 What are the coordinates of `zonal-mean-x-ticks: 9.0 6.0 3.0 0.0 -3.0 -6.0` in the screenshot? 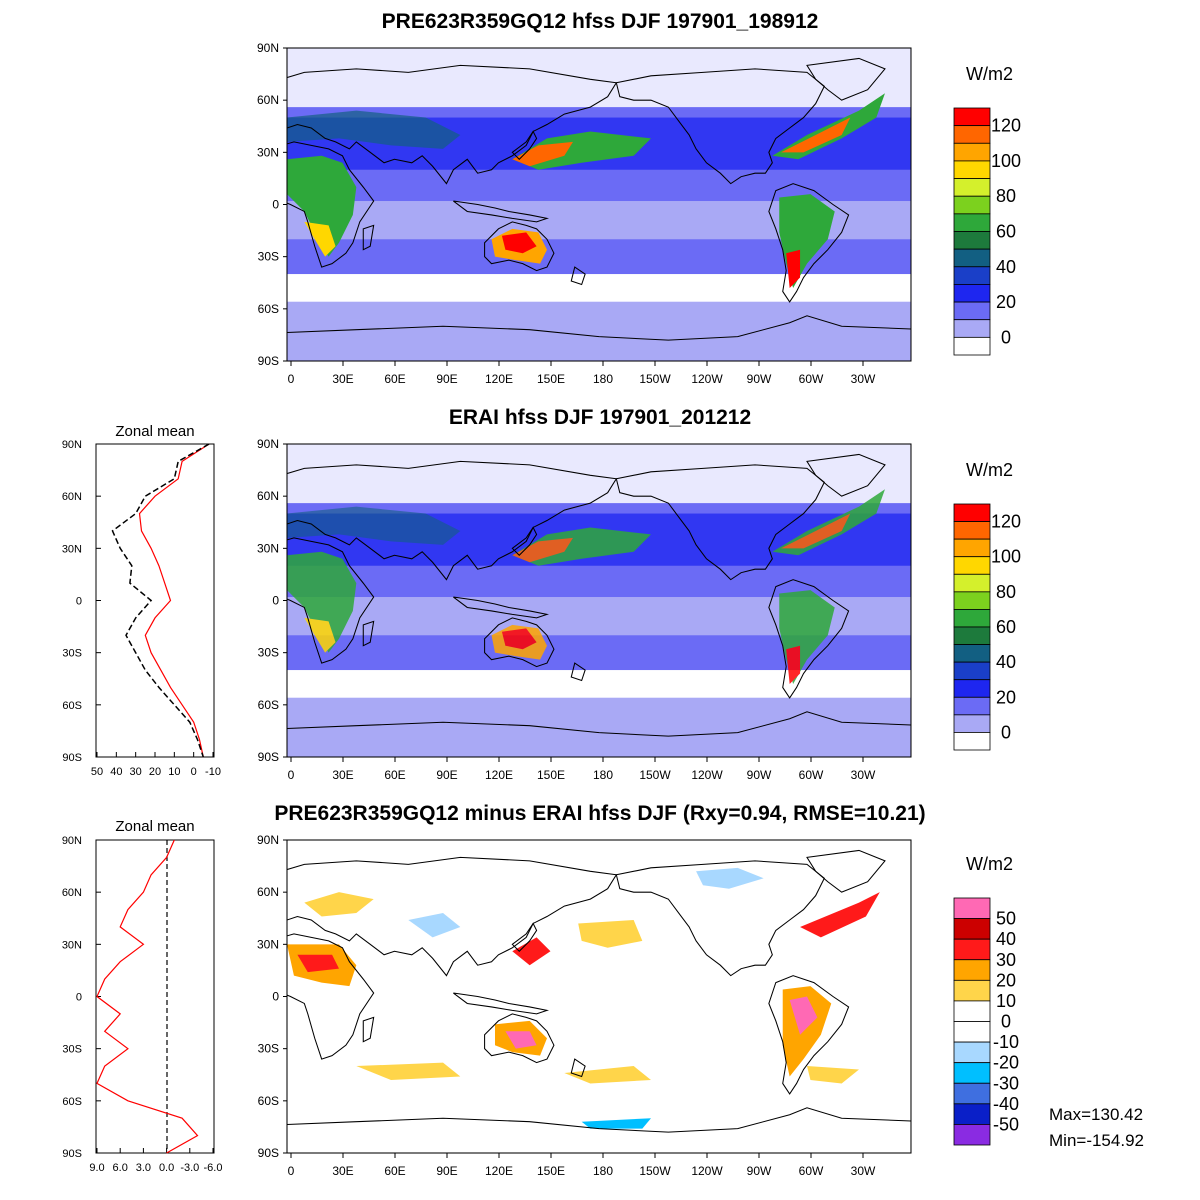 It's located at (155, 1161).